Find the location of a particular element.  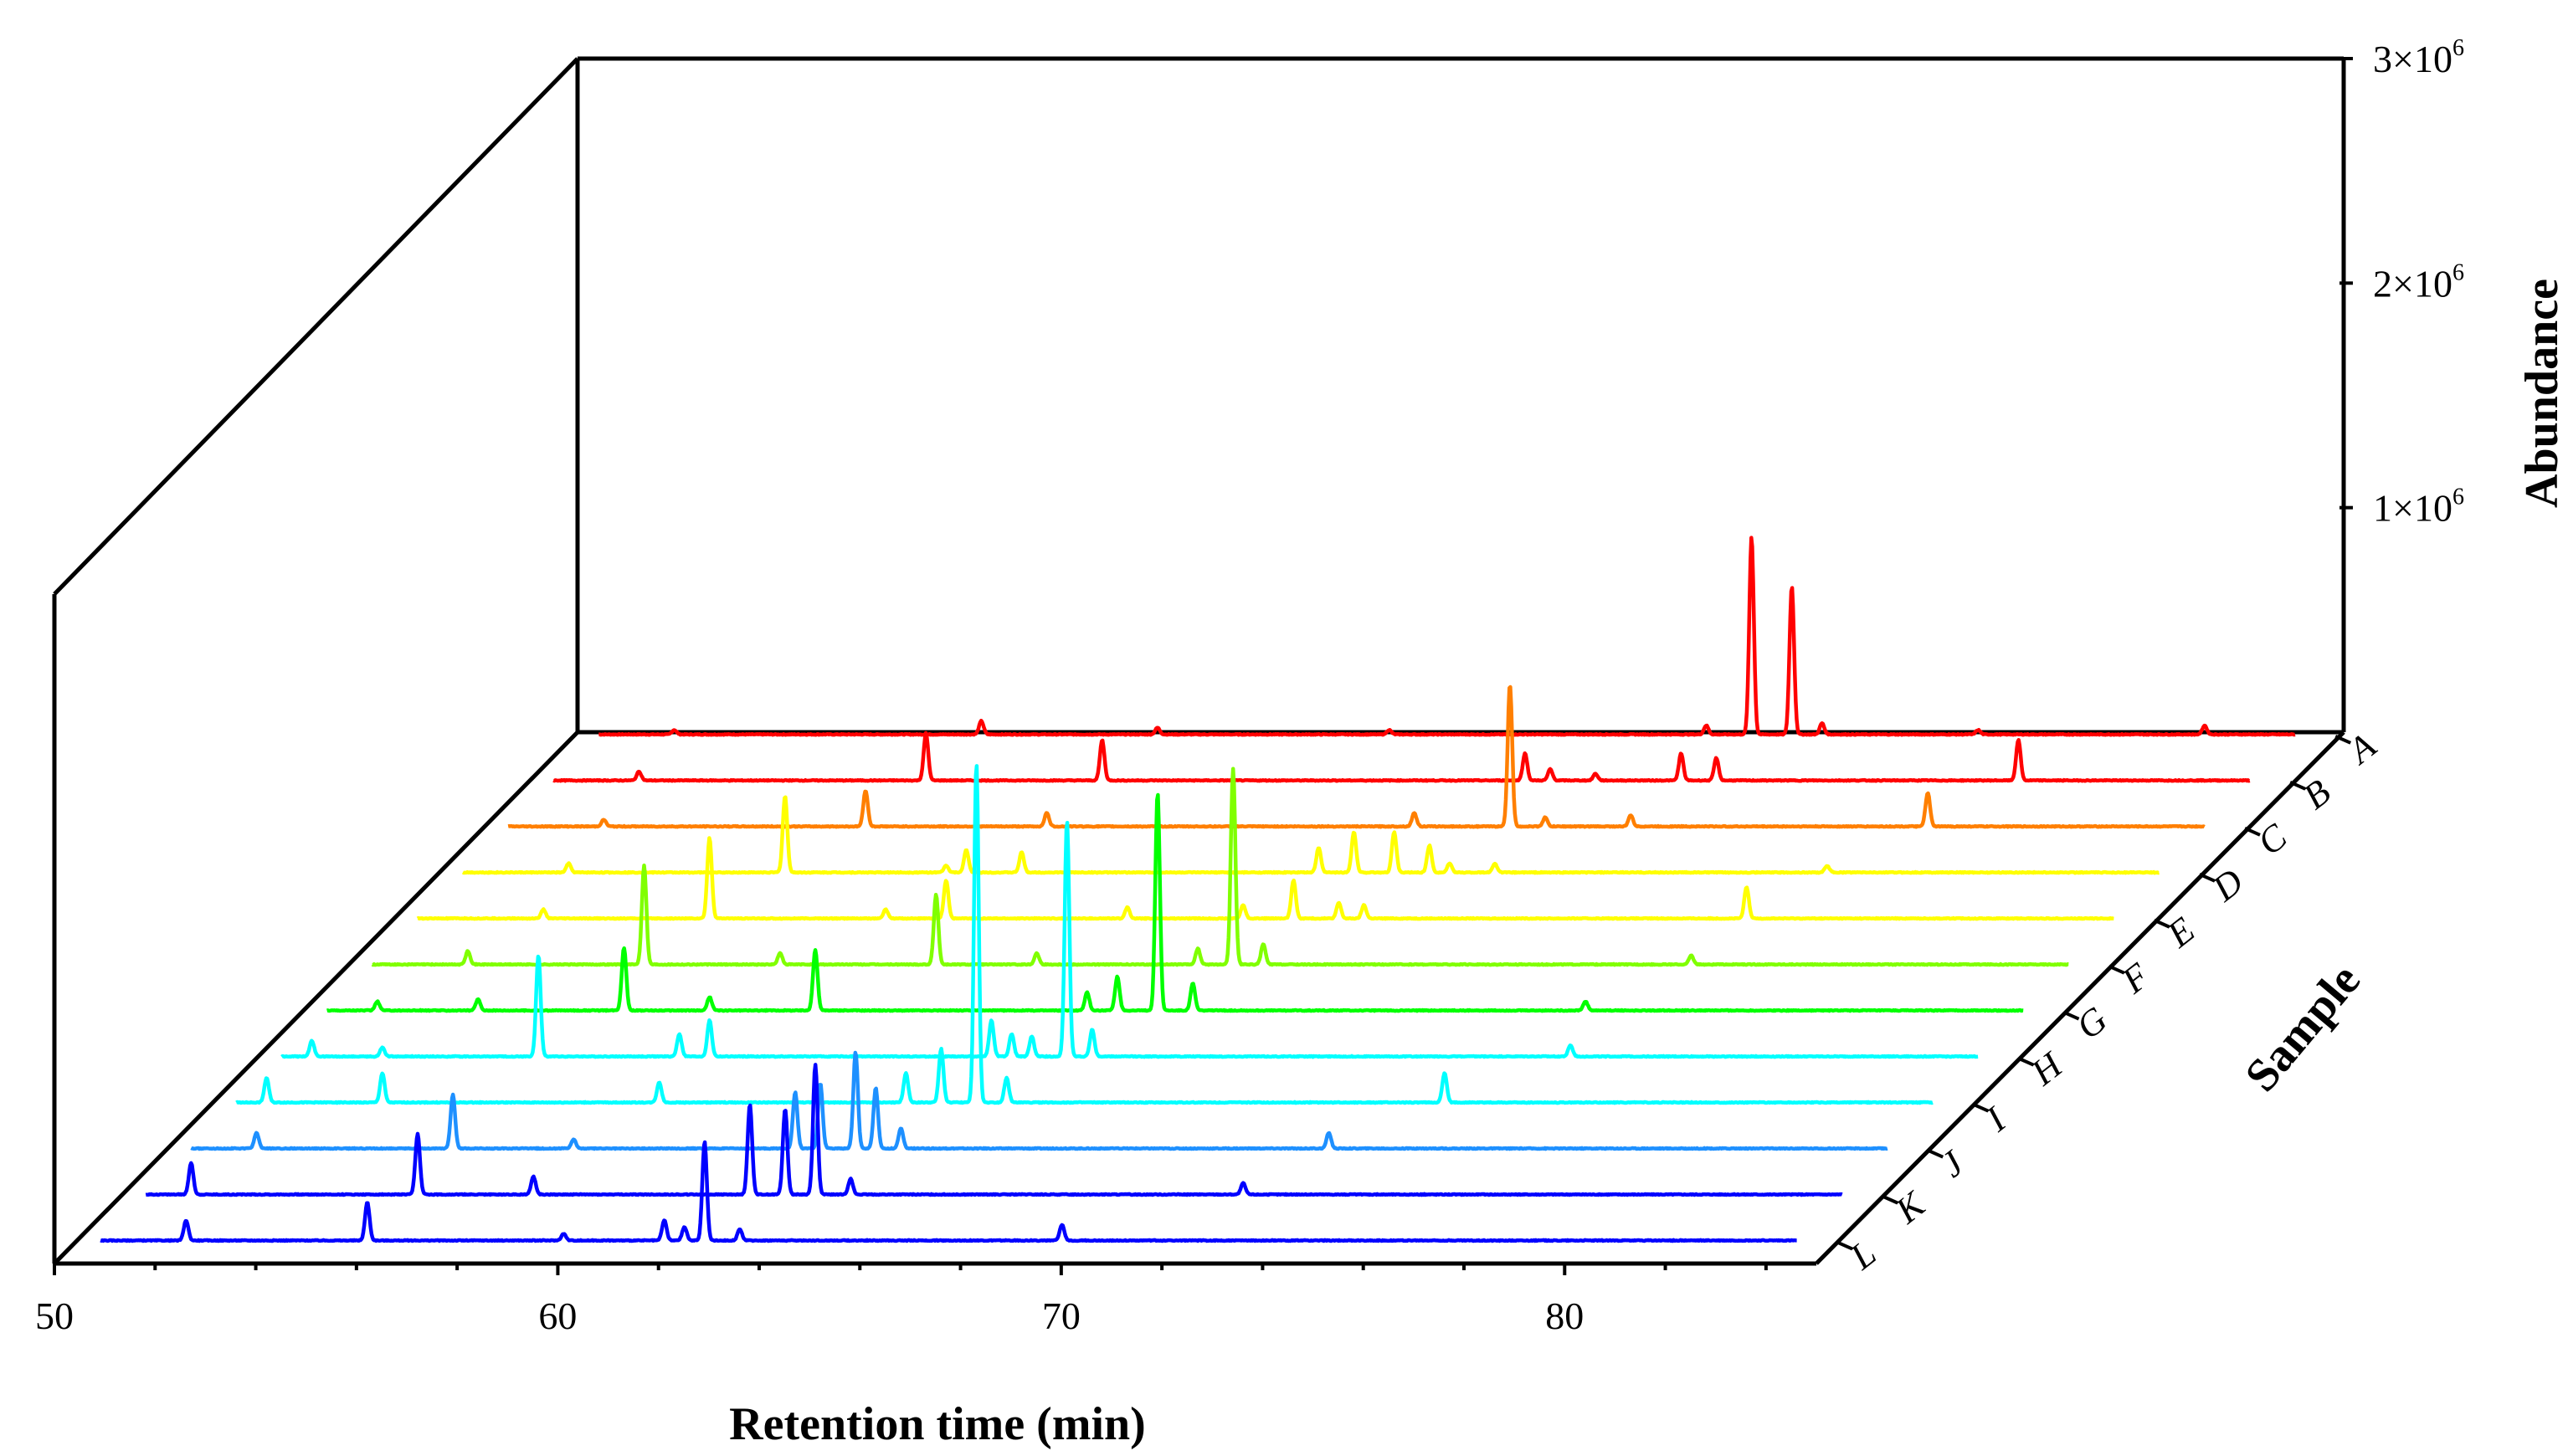

frame-left-diagonal-top is located at coordinates (316, 326).